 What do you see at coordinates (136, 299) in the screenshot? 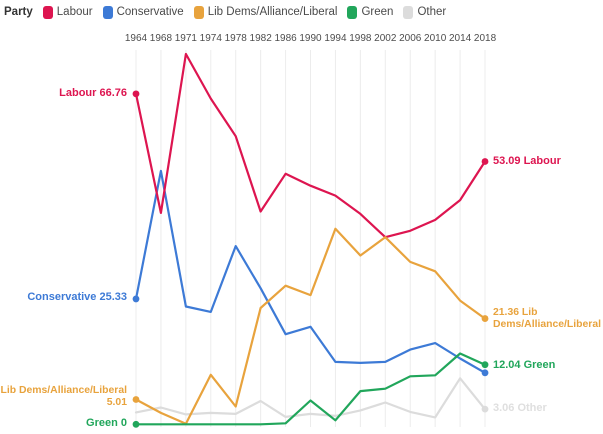
I see `series-start-dot-conservative` at bounding box center [136, 299].